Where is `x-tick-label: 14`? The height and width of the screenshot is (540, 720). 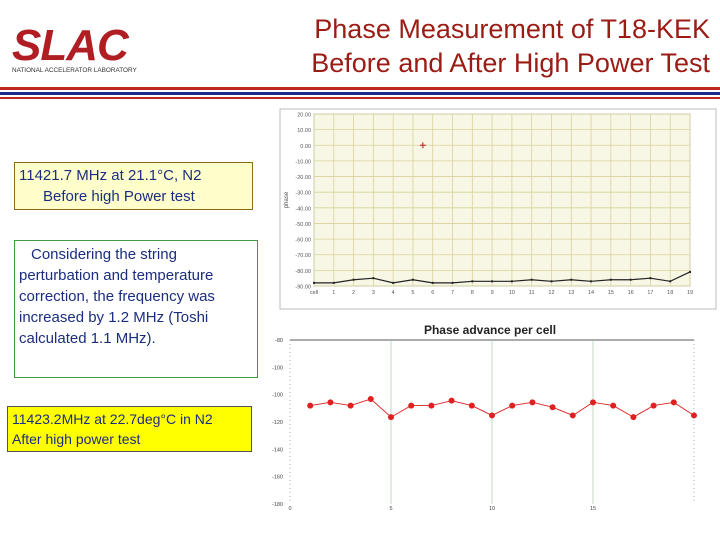
x-tick-label: 14 is located at coordinates (591, 293).